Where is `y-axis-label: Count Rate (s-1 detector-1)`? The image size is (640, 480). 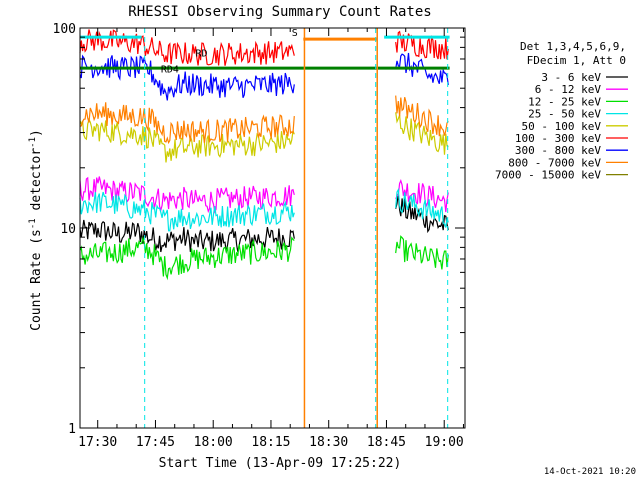 y-axis-label: Count Rate (s-1 detector-1) is located at coordinates (36, 230).